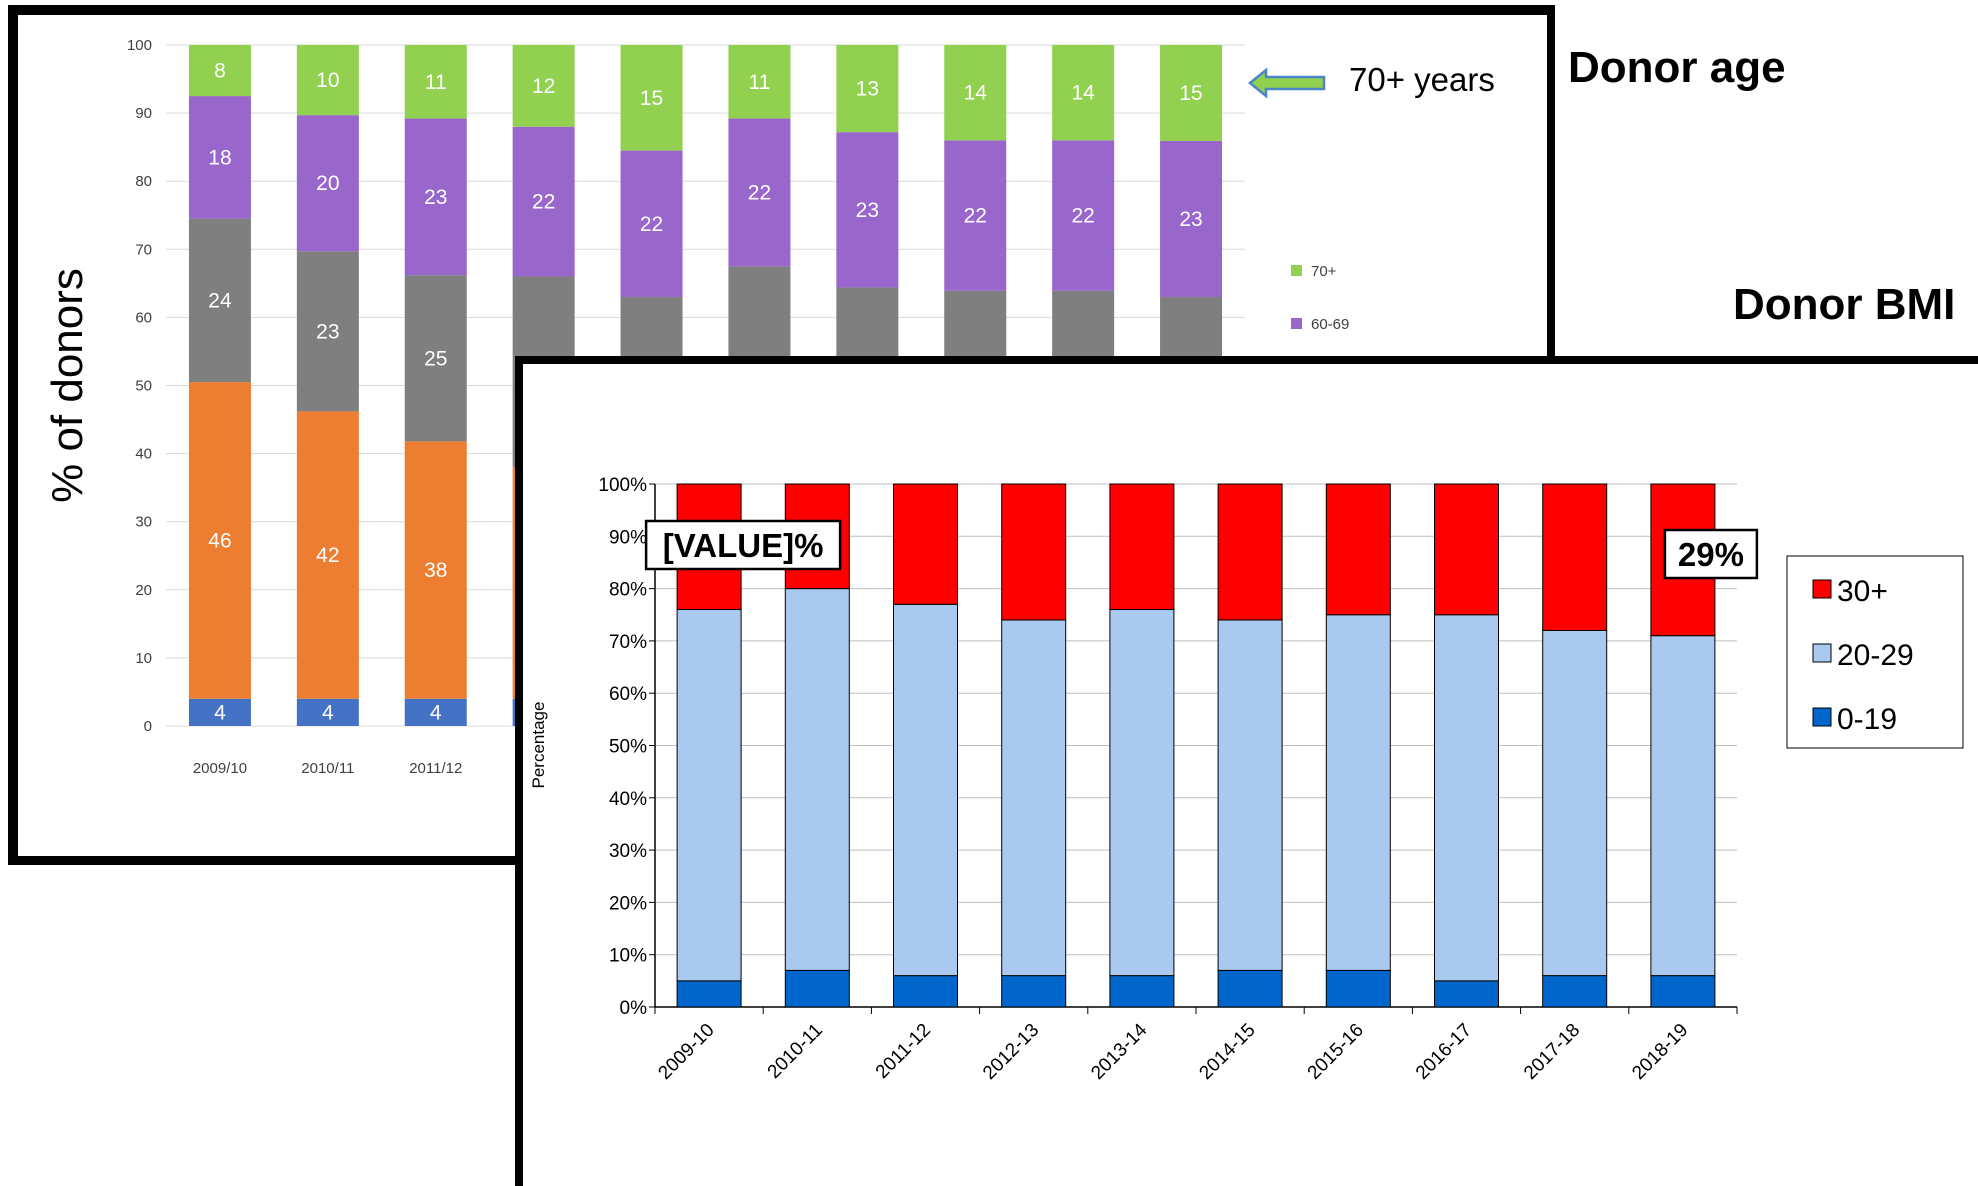  What do you see at coordinates (1660, 1052) in the screenshot?
I see `x-tick-label: 2018-19` at bounding box center [1660, 1052].